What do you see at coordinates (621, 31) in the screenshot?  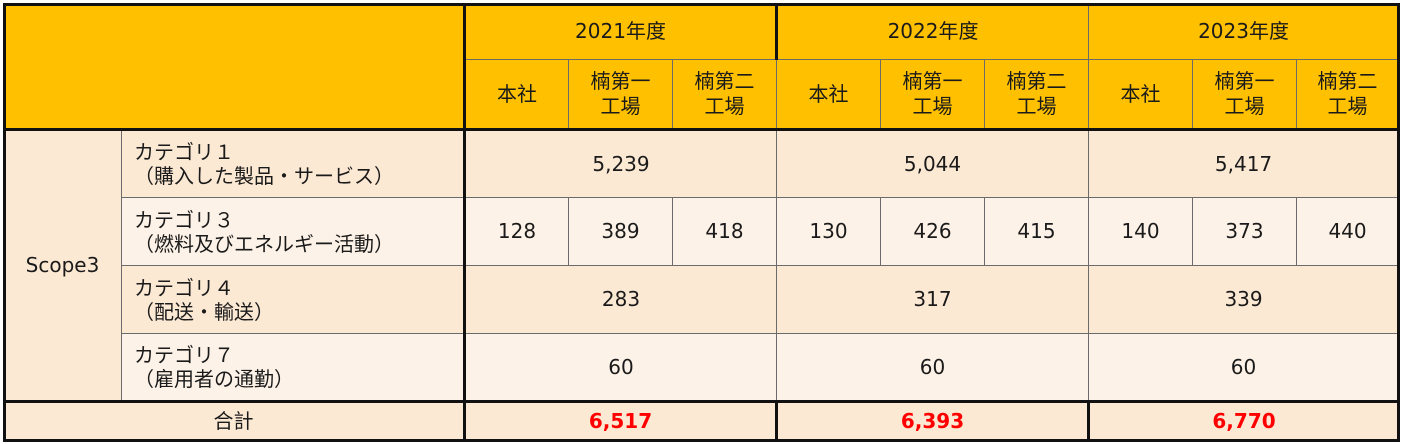 I see `year-header-2021: 2021年度` at bounding box center [621, 31].